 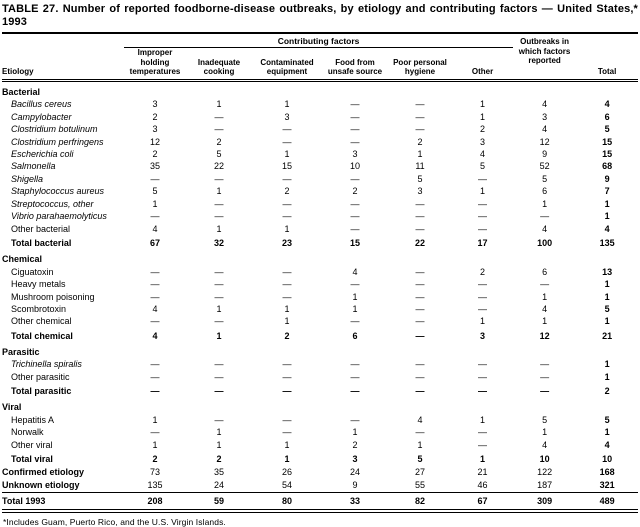 I want to click on etiology-cell: Trichinella spiralis, so click(x=46, y=364).